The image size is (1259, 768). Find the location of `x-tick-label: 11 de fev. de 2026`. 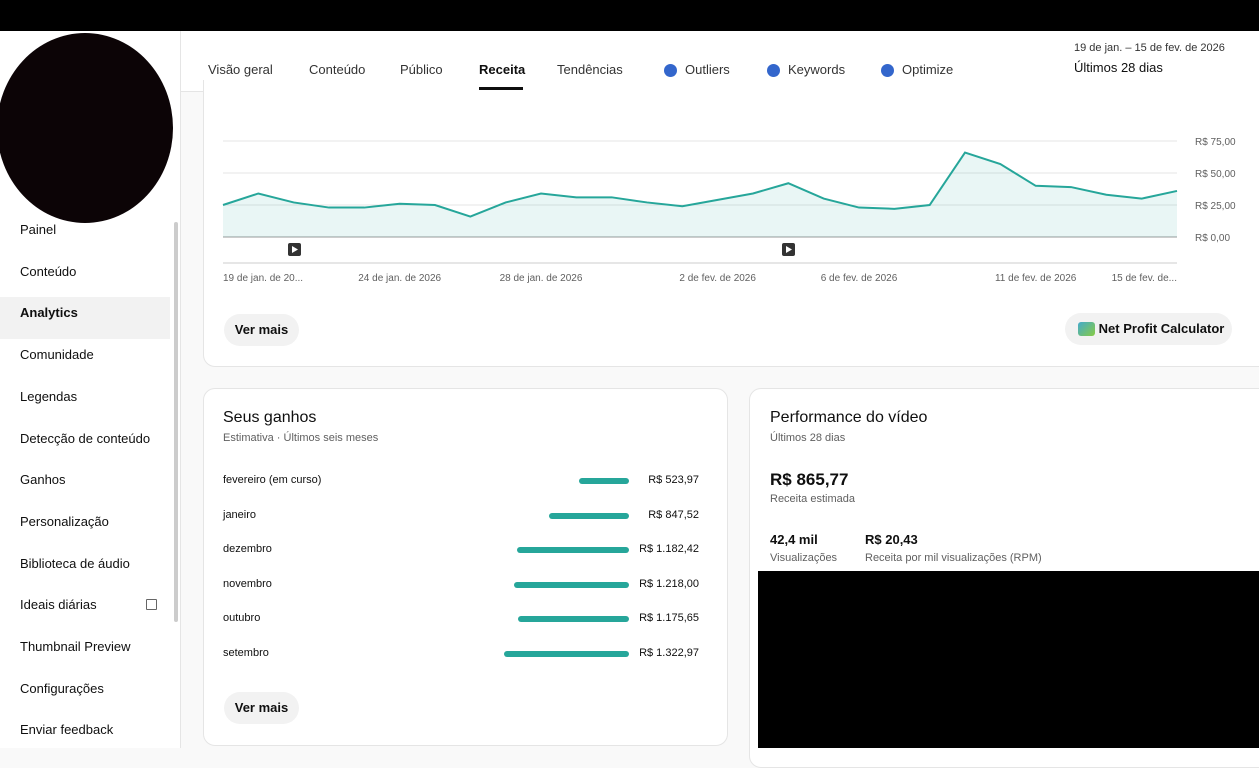

x-tick-label: 11 de fev. de 2026 is located at coordinates (1036, 278).